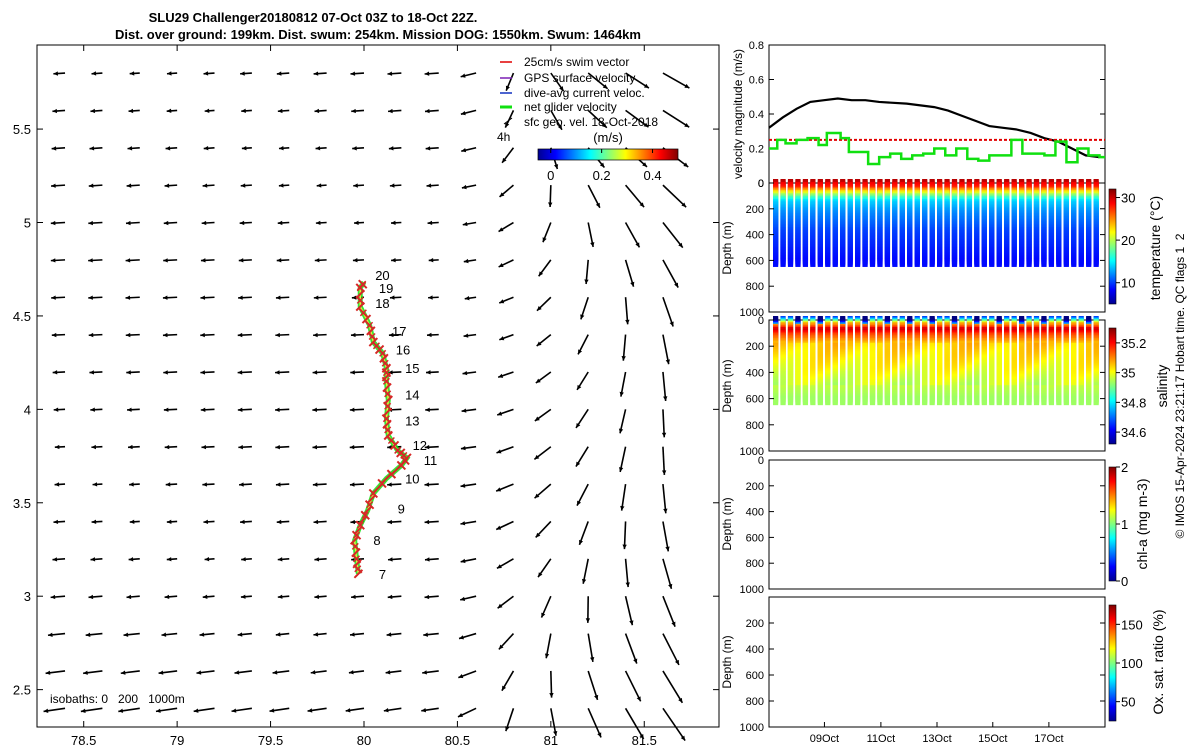  What do you see at coordinates (382, 574) in the screenshot?
I see `day-label: 7` at bounding box center [382, 574].